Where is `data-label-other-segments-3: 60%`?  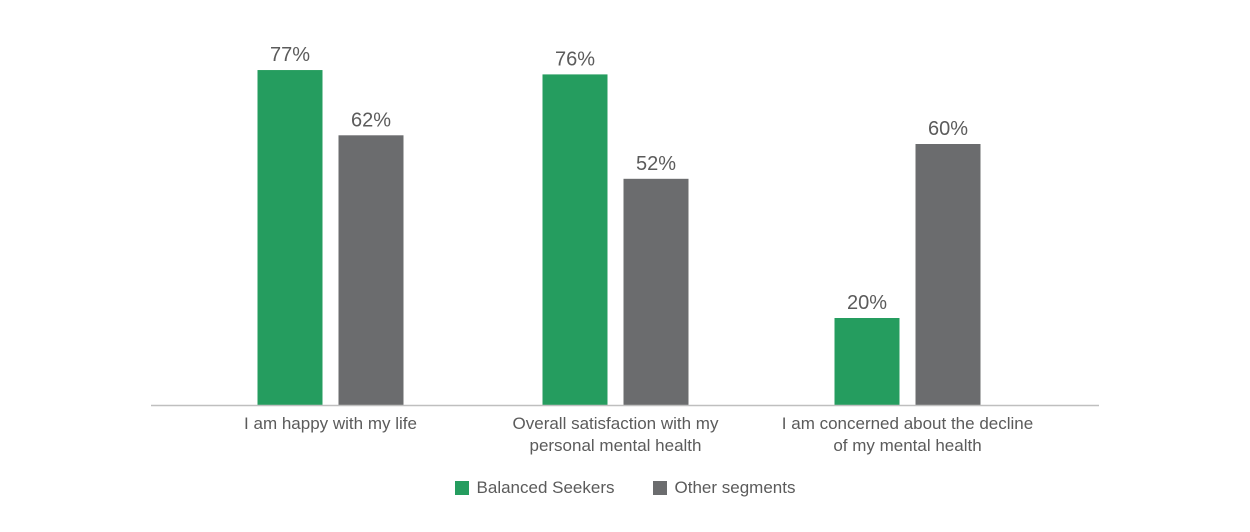
data-label-other-segments-3: 60% is located at coordinates (948, 129).